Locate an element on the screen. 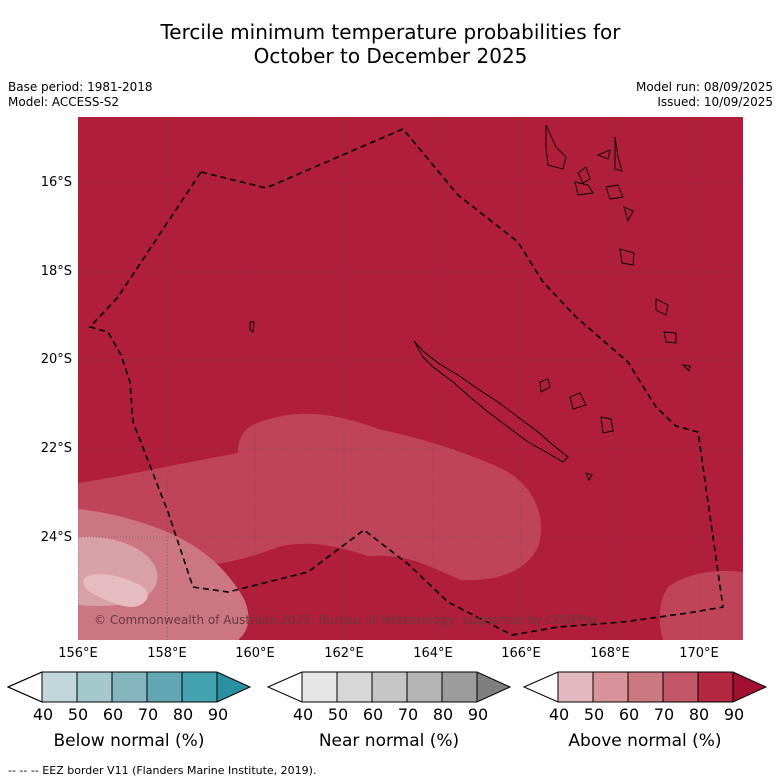  new-caledonia-coast is located at coordinates (491, 401).